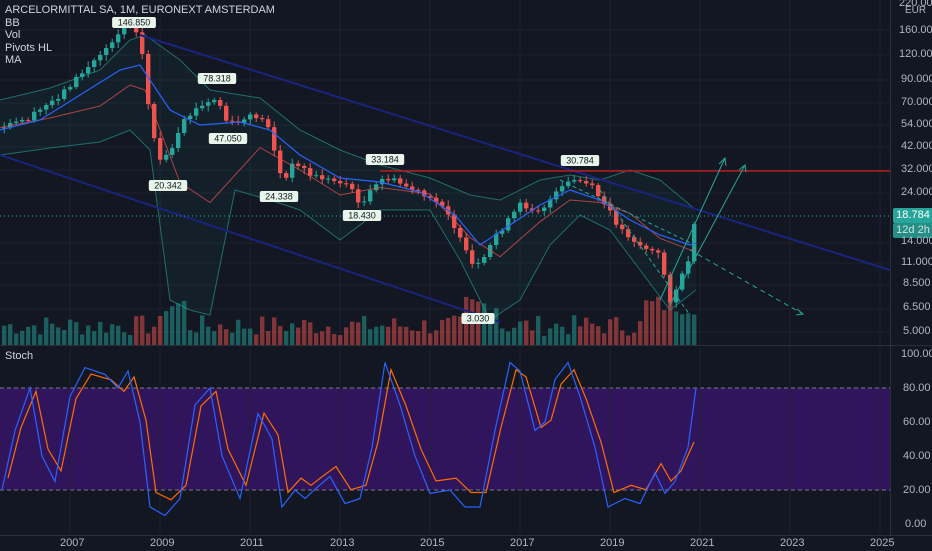 The width and height of the screenshot is (932, 551). I want to click on legend-ma: MA, so click(13, 60).